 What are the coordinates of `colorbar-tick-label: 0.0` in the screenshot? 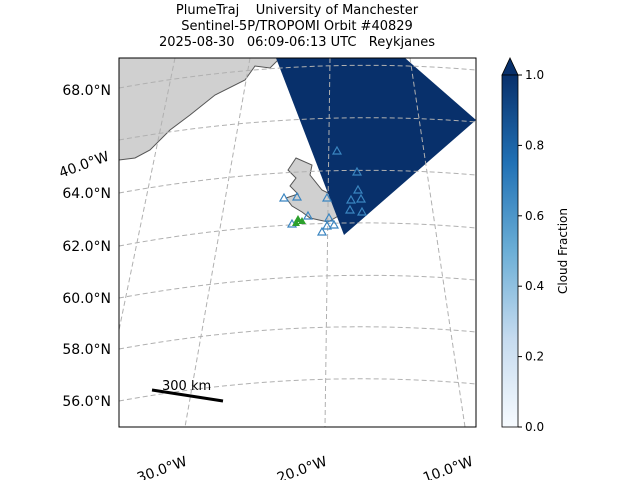 It's located at (534, 427).